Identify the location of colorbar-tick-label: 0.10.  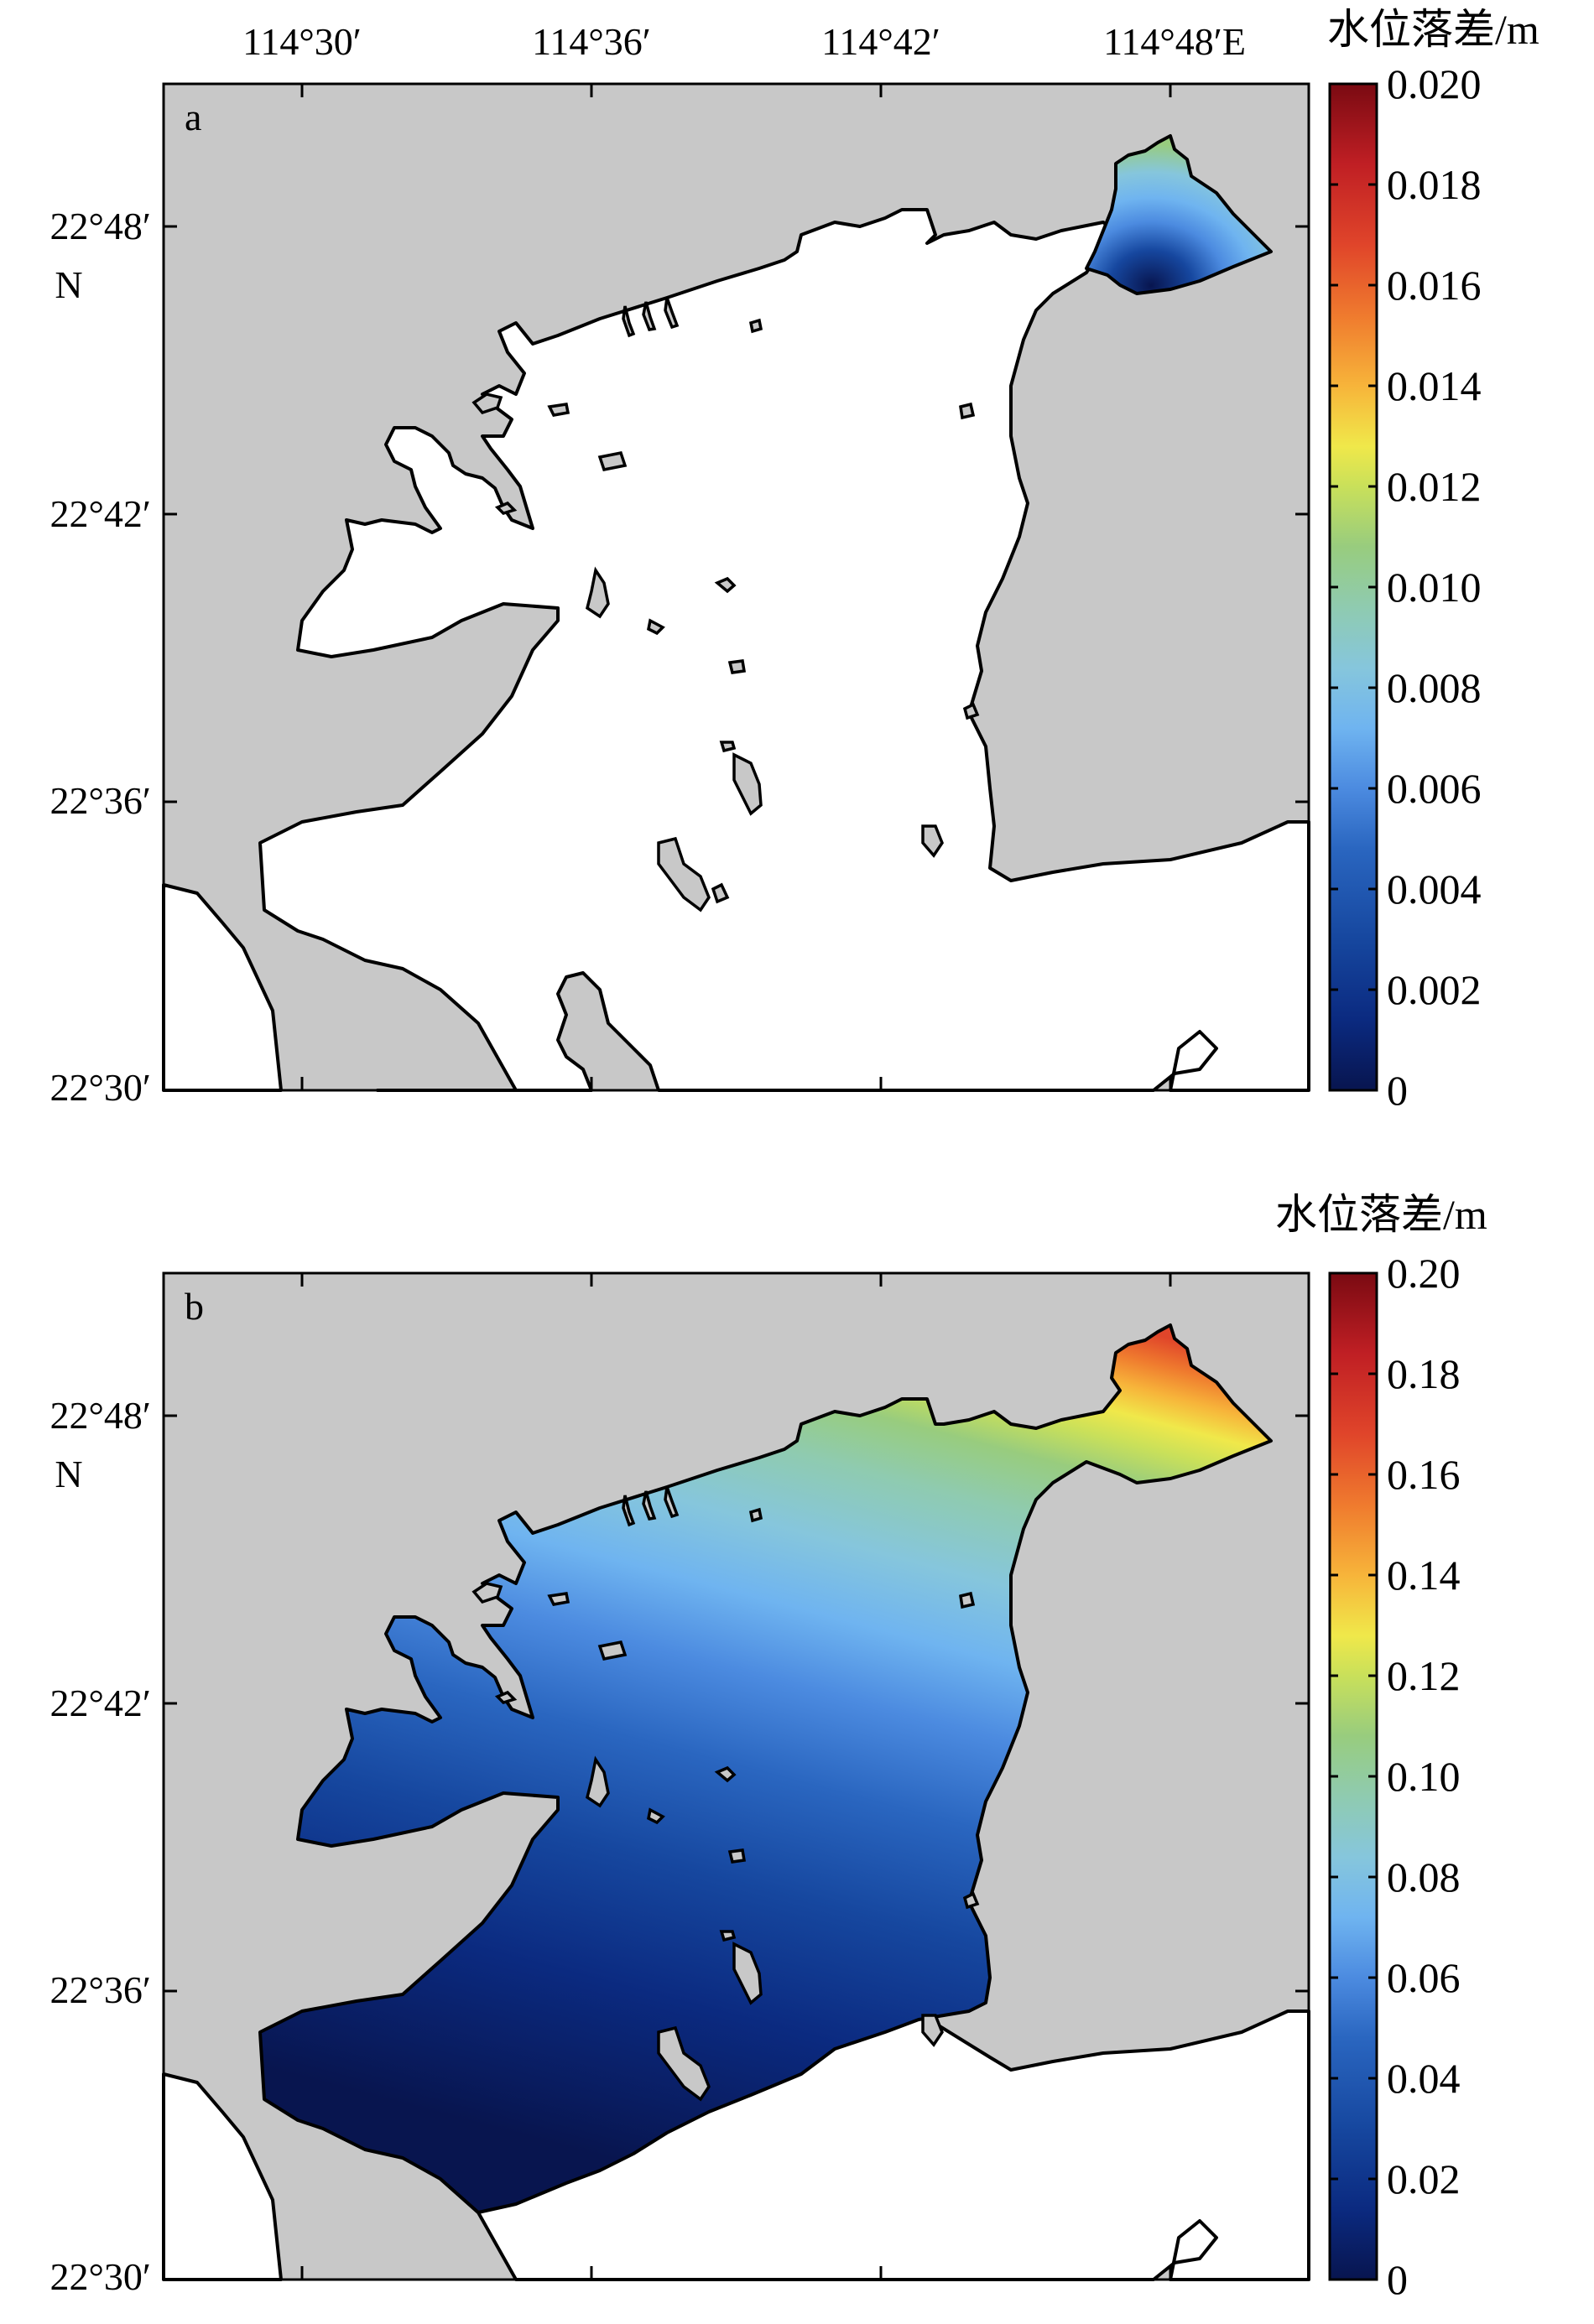
(1424, 1777).